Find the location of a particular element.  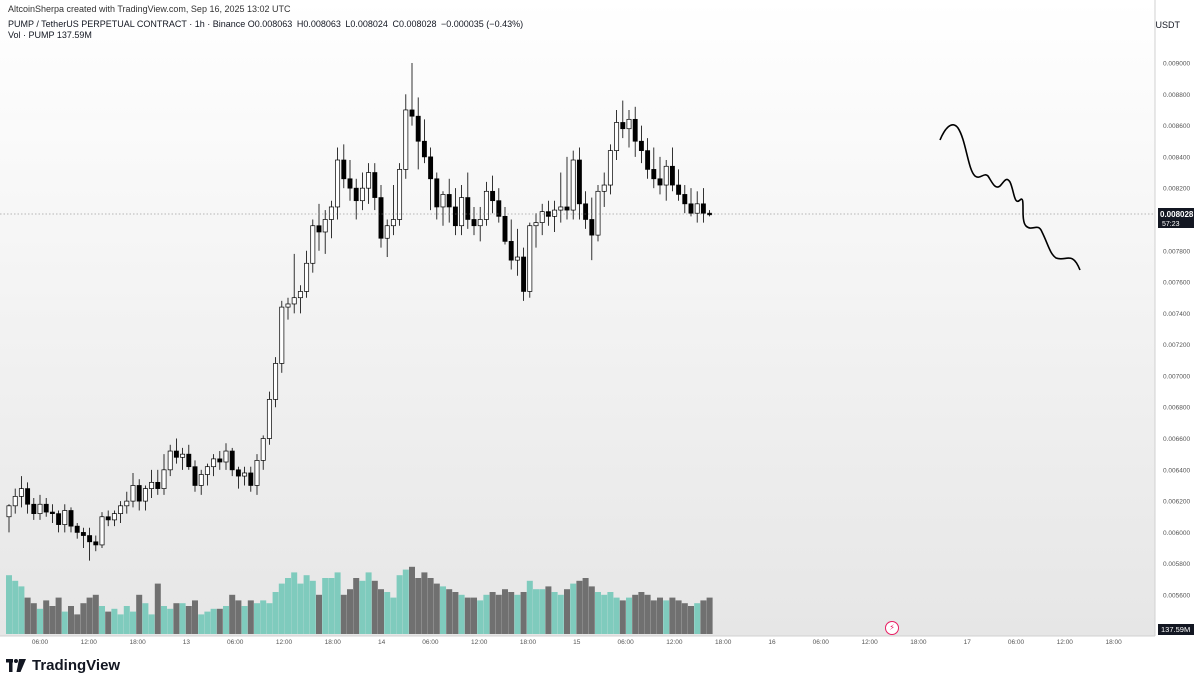

lightning-icon: ⚡ is located at coordinates (892, 628).